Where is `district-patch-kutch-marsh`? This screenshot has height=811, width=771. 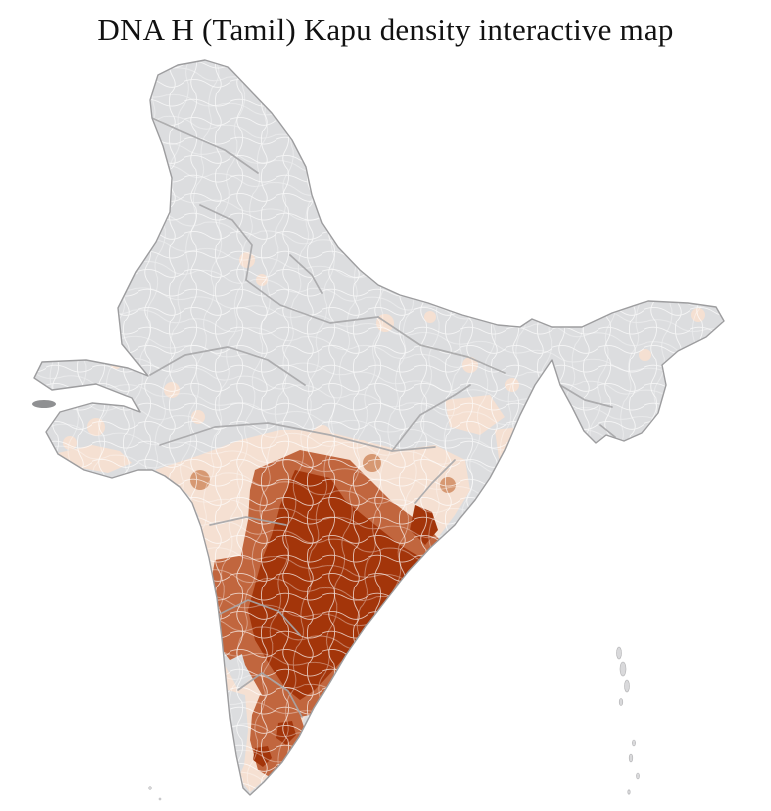 district-patch-kutch-marsh is located at coordinates (44, 404).